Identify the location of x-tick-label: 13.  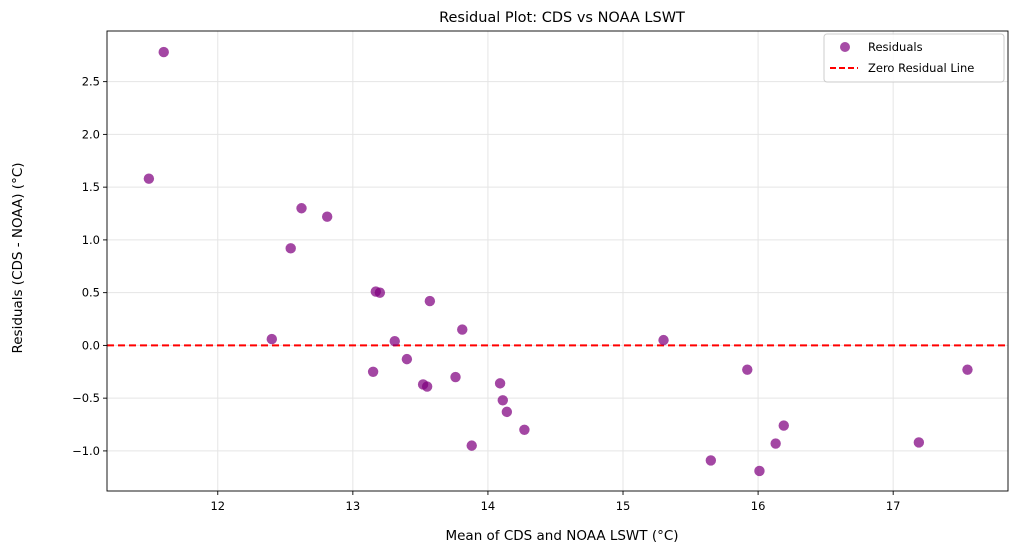
(353, 506).